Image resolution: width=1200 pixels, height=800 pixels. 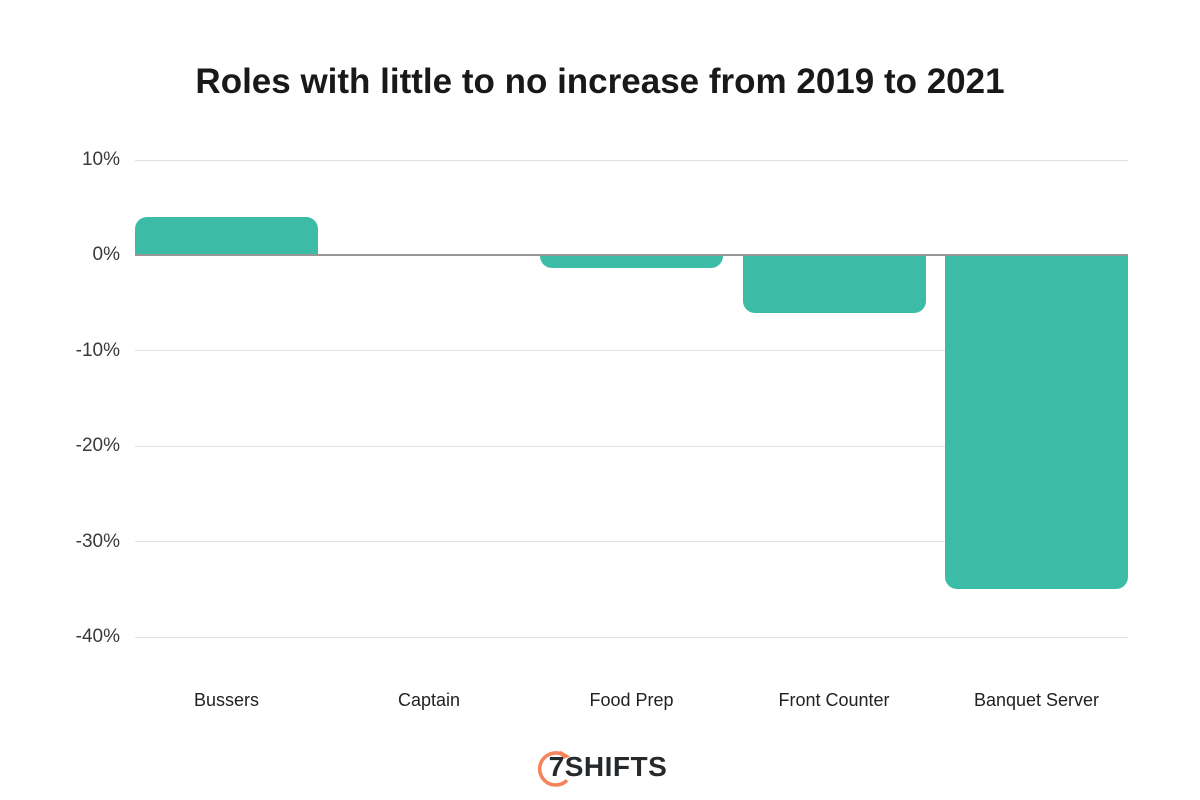 I want to click on bar-bussers, so click(x=226, y=236).